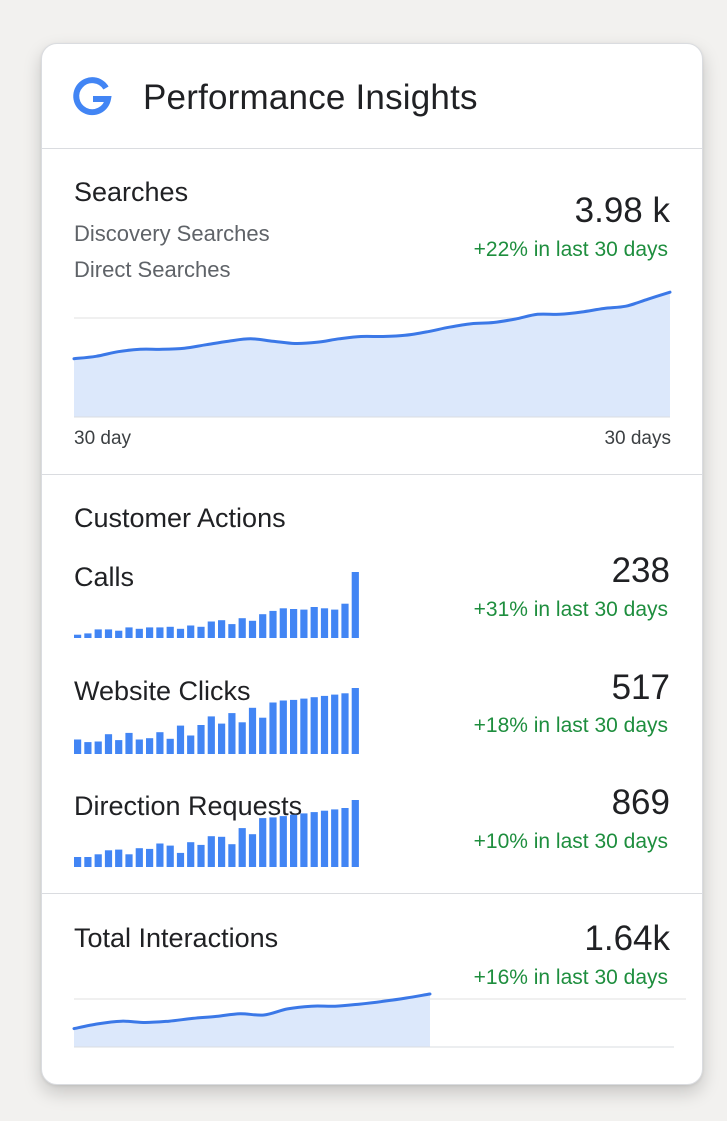 Image resolution: width=727 pixels, height=1121 pixels. I want to click on total-interactions-line, so click(252, 1011).